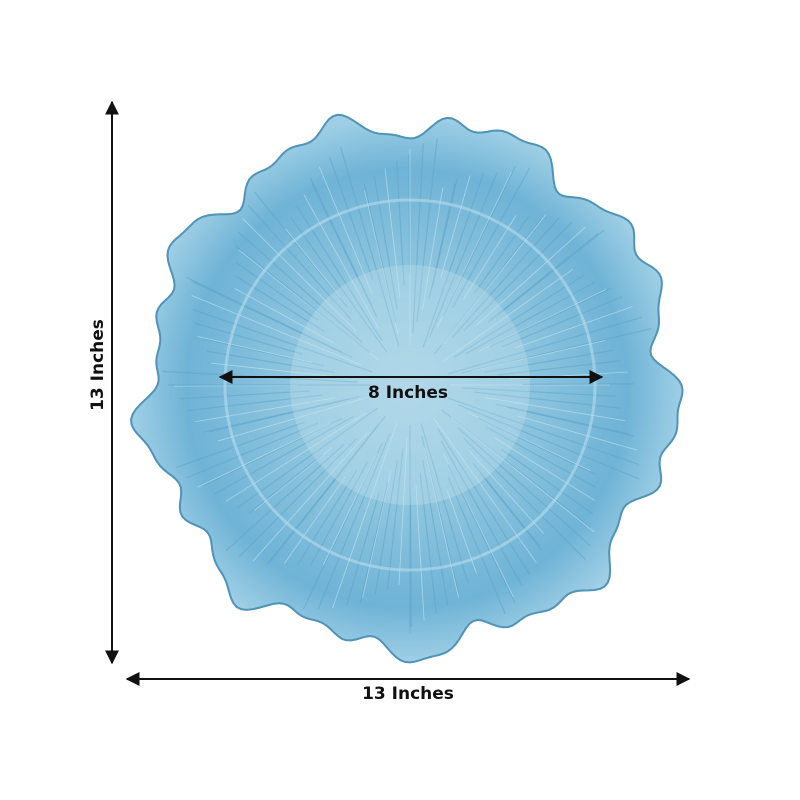 The image size is (800, 800). Describe the element at coordinates (408, 694) in the screenshot. I see `width-label: 13 Inches` at that location.